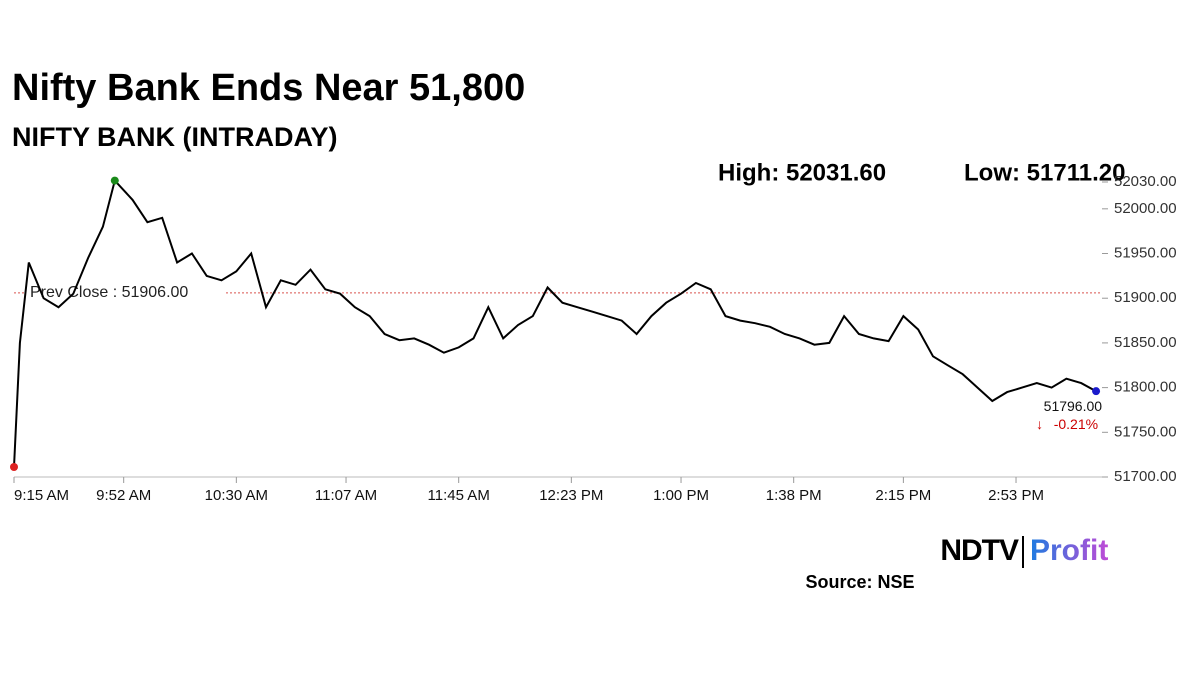 Image resolution: width=1200 pixels, height=675 pixels. What do you see at coordinates (1069, 550) in the screenshot?
I see `logo-right: Profit` at bounding box center [1069, 550].